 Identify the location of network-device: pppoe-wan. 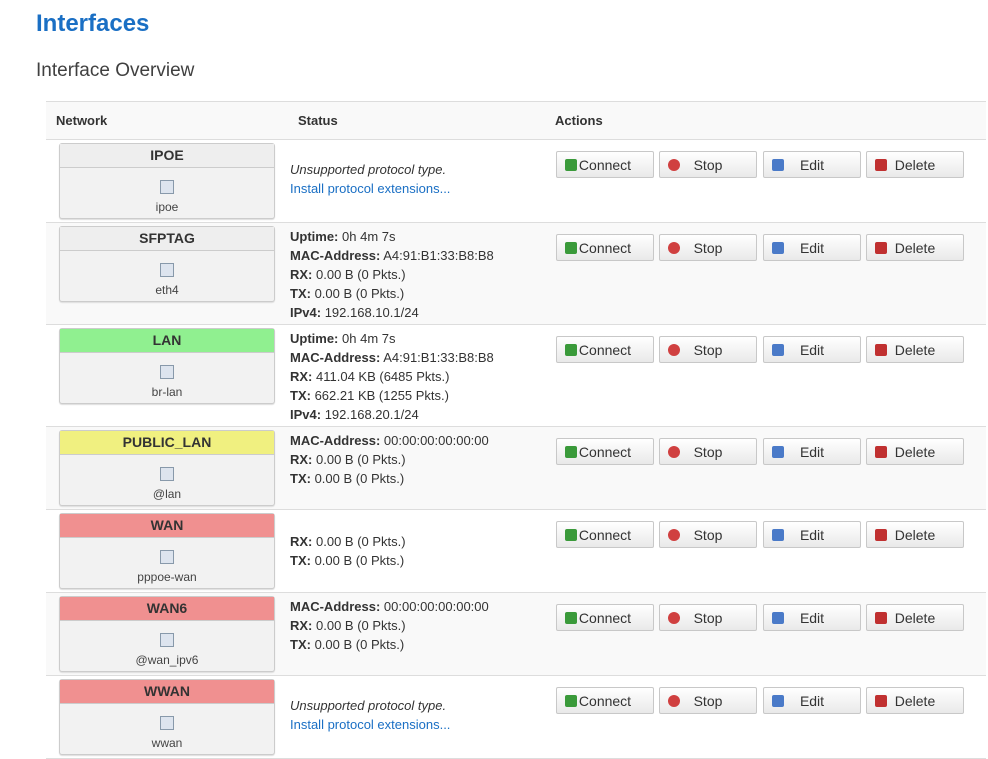
(167, 563).